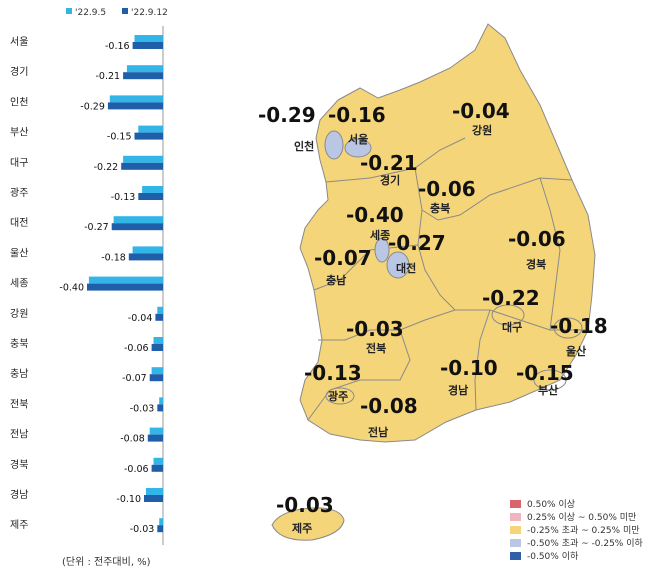 Image resolution: width=670 pixels, height=575 pixels. What do you see at coordinates (583, 531) in the screenshot?
I see `legend-text: -0.25% 초과 ~ 0.25% 미만` at bounding box center [583, 531].